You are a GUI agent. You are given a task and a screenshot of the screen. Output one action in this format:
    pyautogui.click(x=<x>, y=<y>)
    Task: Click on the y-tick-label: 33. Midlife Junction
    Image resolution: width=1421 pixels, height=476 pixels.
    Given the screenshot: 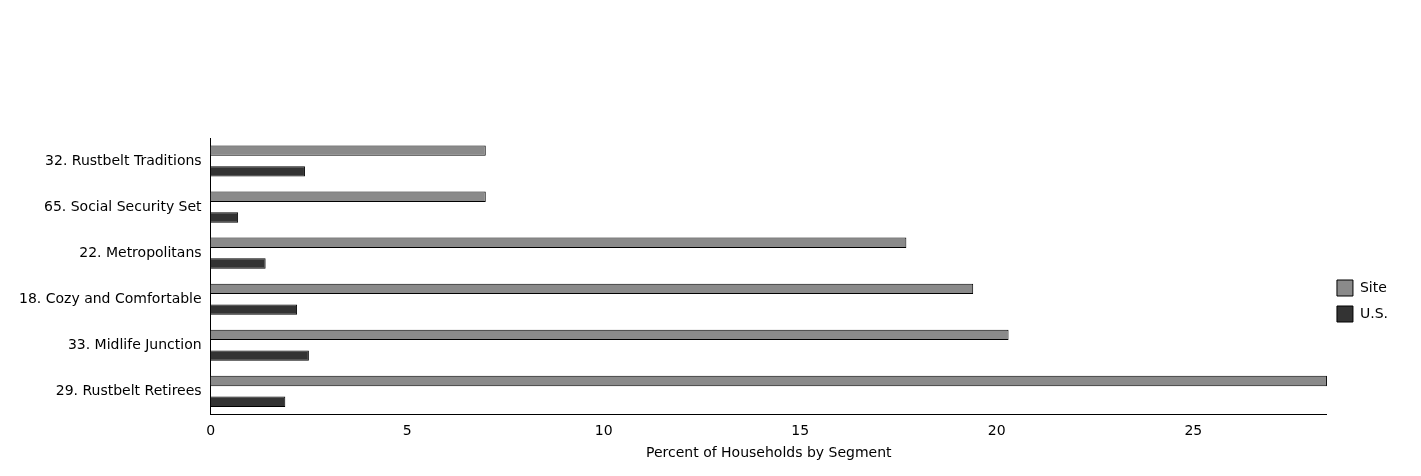 What is the action you would take?
    pyautogui.click(x=134, y=343)
    